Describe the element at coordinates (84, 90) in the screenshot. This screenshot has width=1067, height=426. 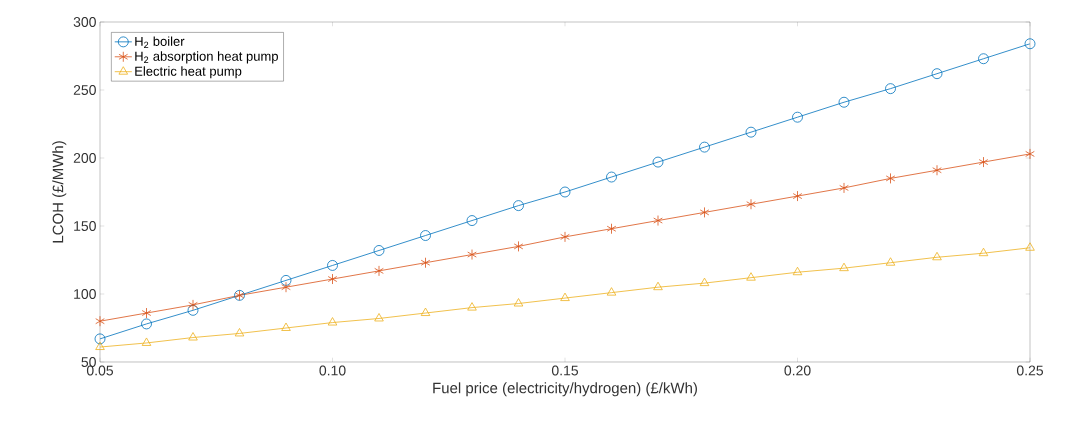
I see `y-tick-label: 250` at that location.